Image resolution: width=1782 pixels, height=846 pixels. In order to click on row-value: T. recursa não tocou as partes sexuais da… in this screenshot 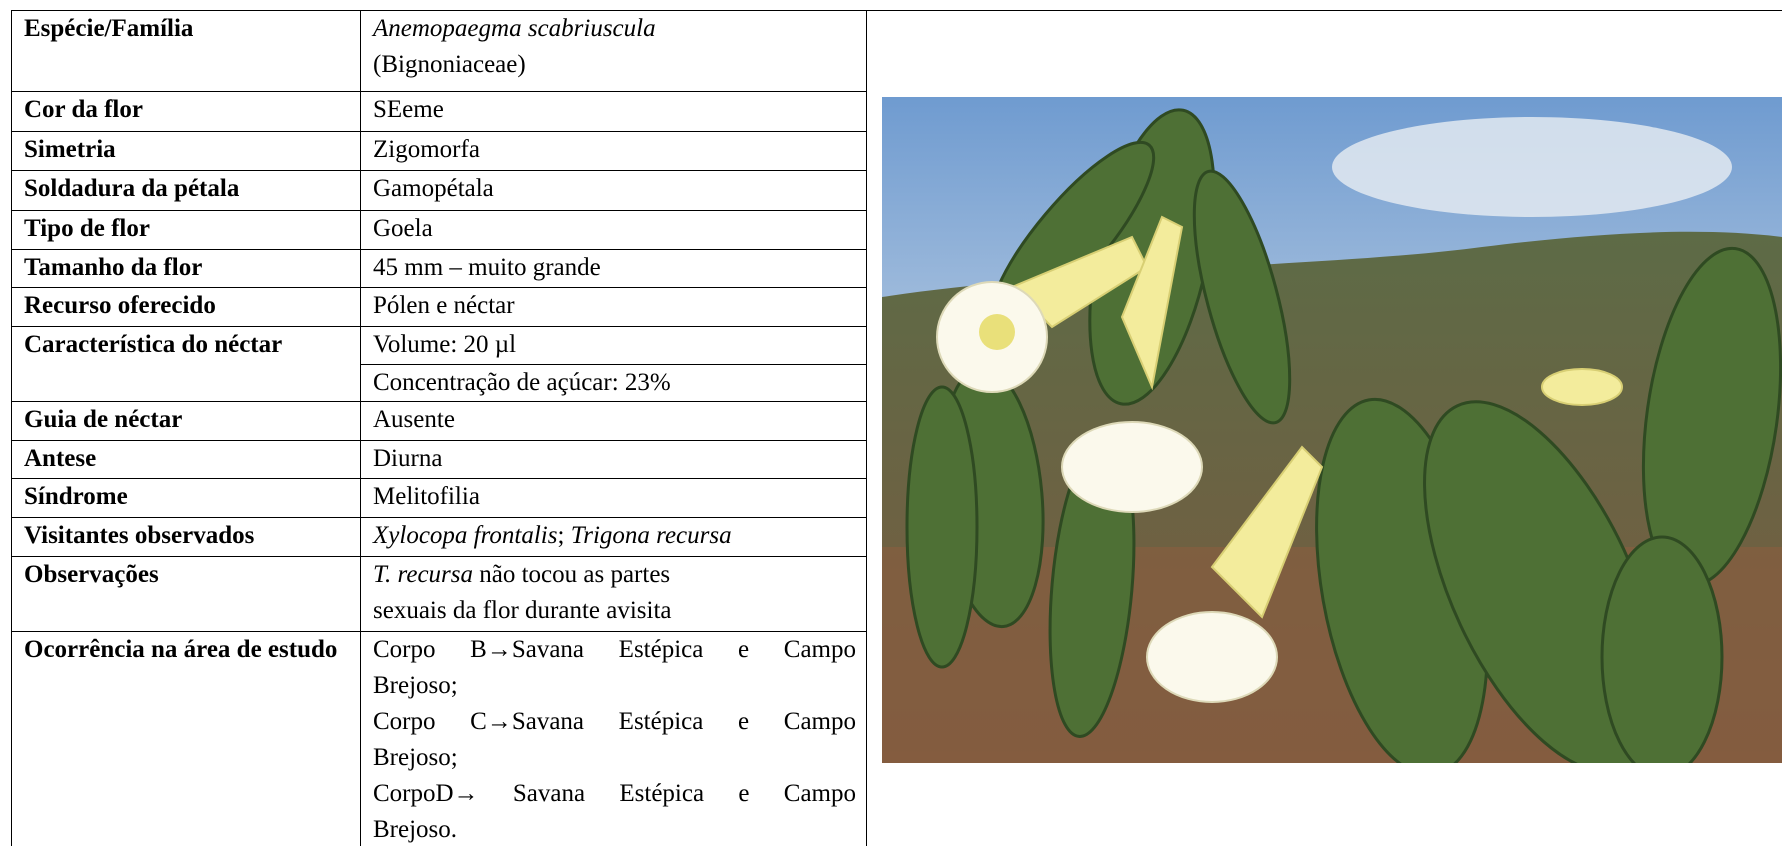, I will do `click(613, 594)`.